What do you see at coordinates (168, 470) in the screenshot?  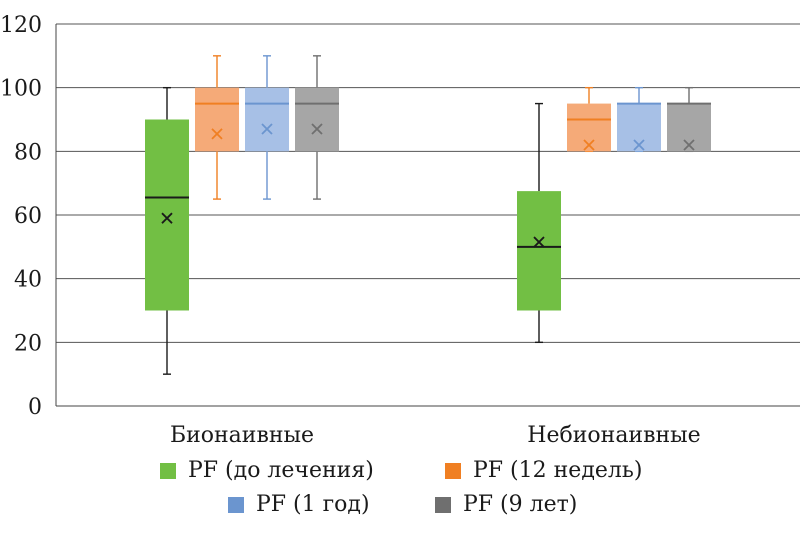 I see `legend-swatch-pf-before` at bounding box center [168, 470].